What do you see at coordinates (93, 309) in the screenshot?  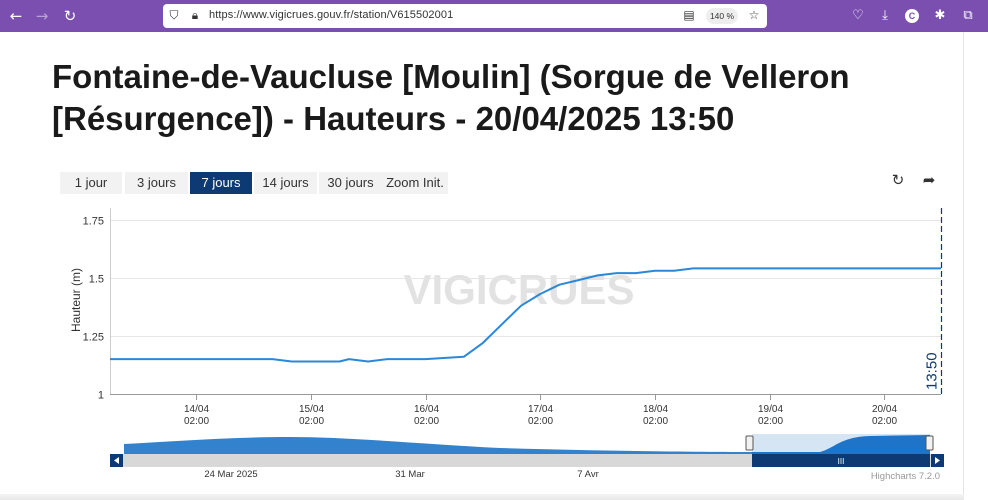 I see `y-axis-tick-labels: 1 1.25 1.5 1.75` at bounding box center [93, 309].